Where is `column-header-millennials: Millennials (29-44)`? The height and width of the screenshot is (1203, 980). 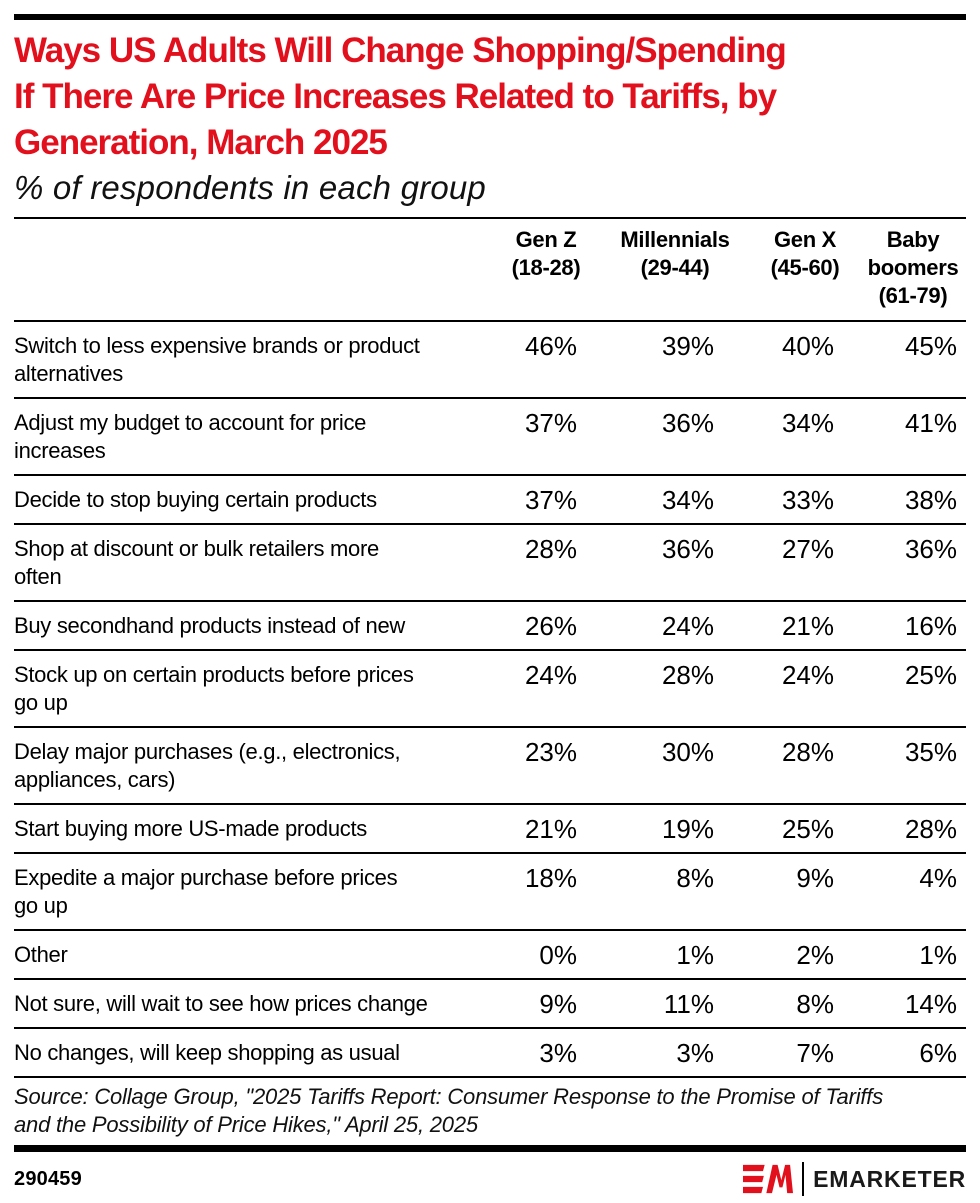
column-header-millennials: Millennials (29-44) is located at coordinates (675, 253).